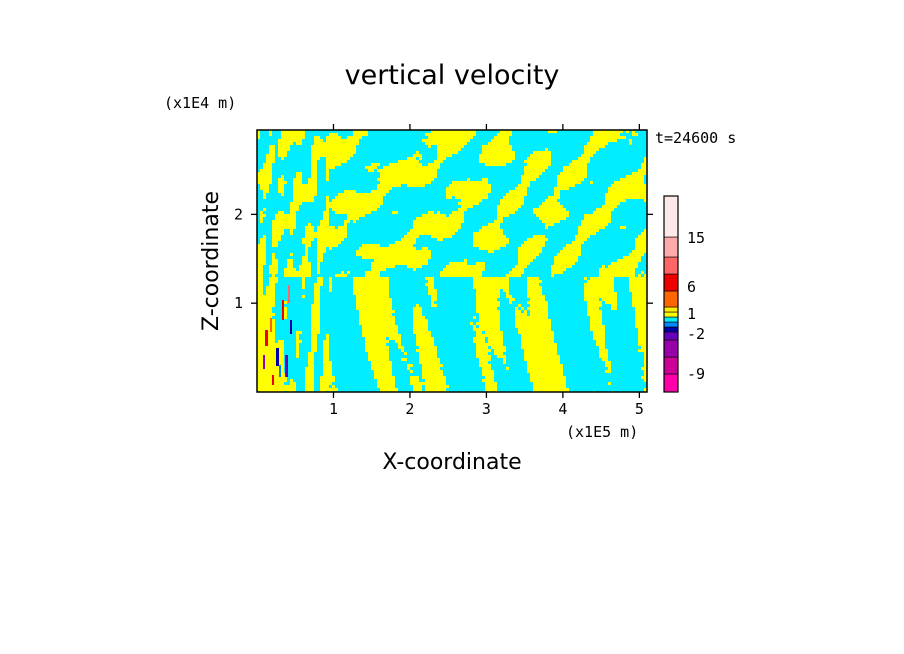 Image resolution: width=904 pixels, height=654 pixels. What do you see at coordinates (695, 138) in the screenshot?
I see `time-label: t=24600 s` at bounding box center [695, 138].